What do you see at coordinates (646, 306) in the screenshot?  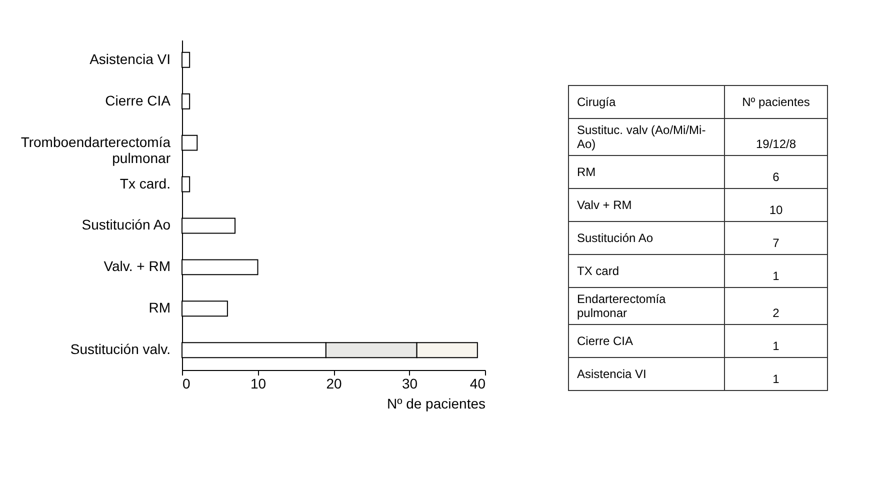 I see `text: Endarterectomía pulmonar` at bounding box center [646, 306].